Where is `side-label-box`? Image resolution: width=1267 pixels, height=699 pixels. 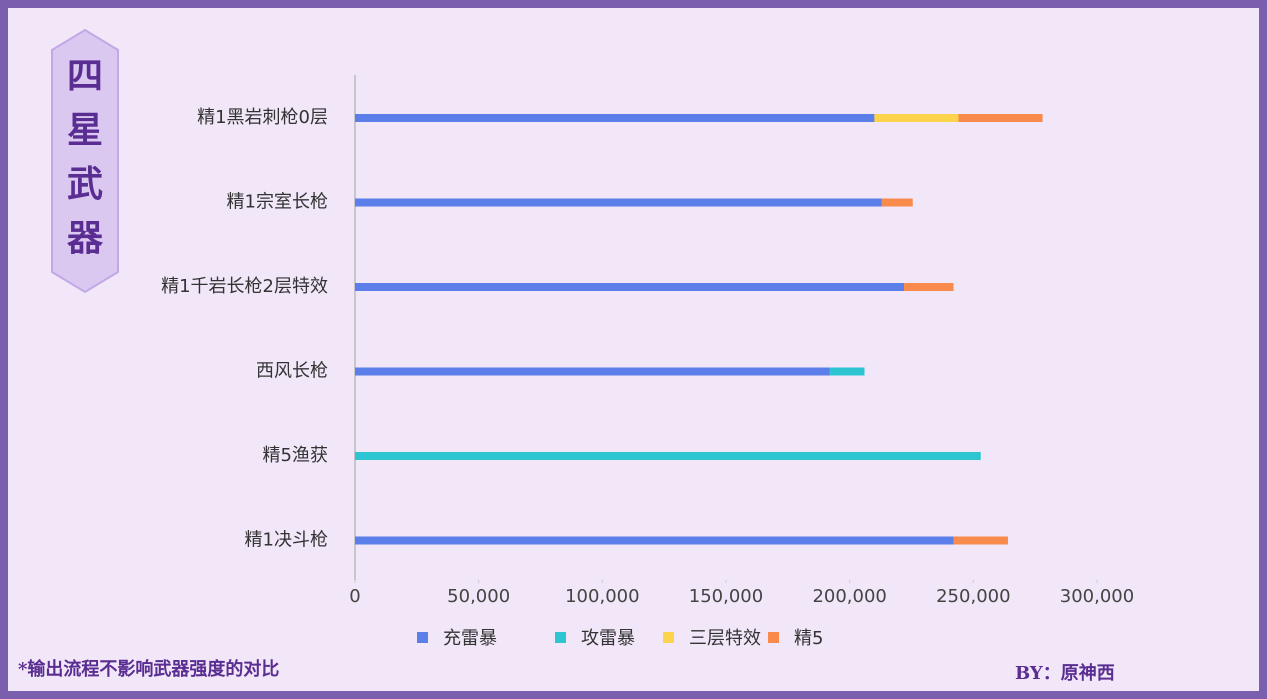
side-label-box is located at coordinates (85, 161).